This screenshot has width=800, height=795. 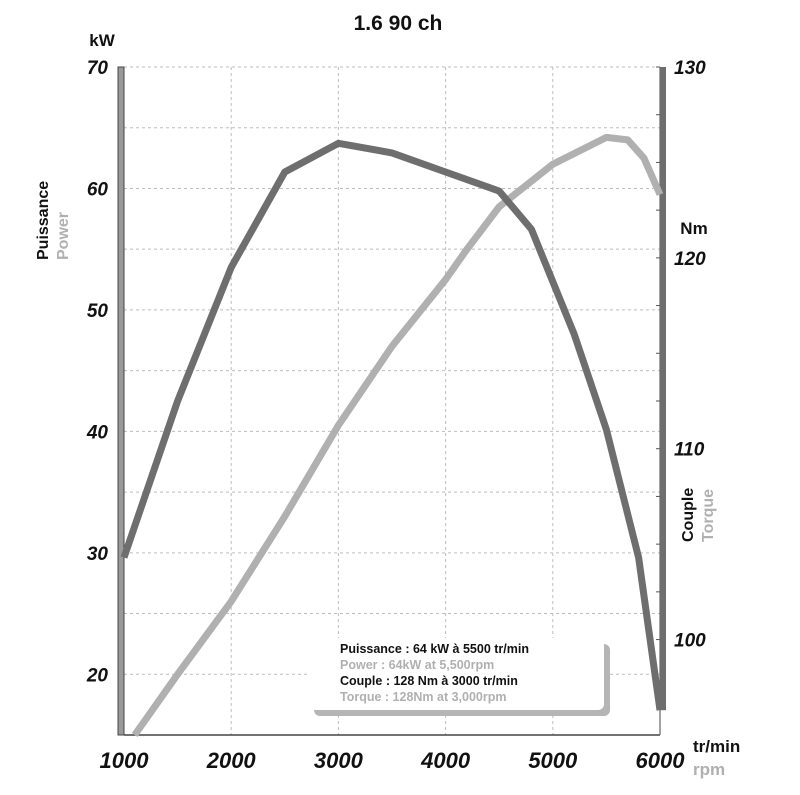 I want to click on y-right-tick-label: 120, so click(x=690, y=259).